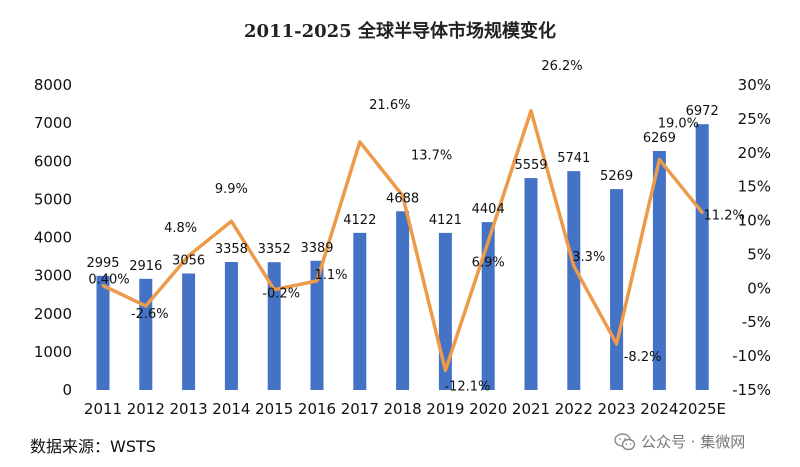 The image size is (800, 467). Describe the element at coordinates (616, 176) in the screenshot. I see `bar-value-label: 5269` at that location.